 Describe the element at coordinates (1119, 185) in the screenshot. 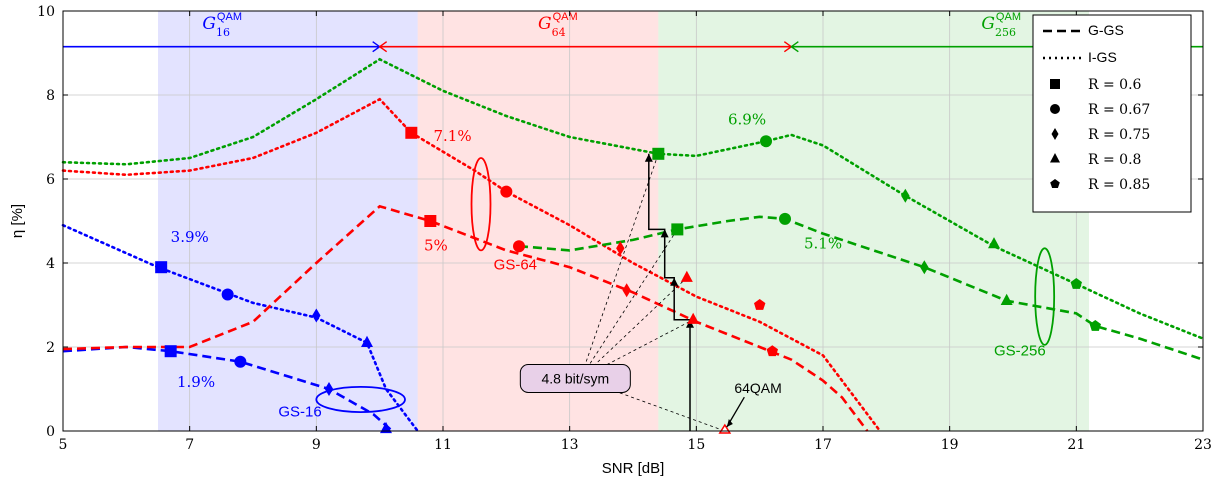

I see `legend-marker-label: R = 0.85` at that location.